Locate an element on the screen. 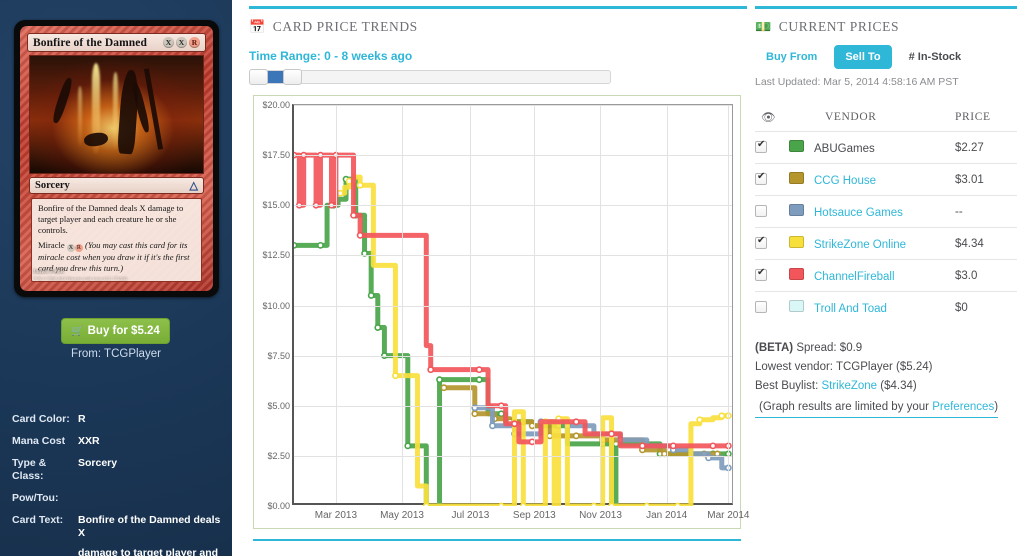  mana-symbol-r: R is located at coordinates (194, 42).